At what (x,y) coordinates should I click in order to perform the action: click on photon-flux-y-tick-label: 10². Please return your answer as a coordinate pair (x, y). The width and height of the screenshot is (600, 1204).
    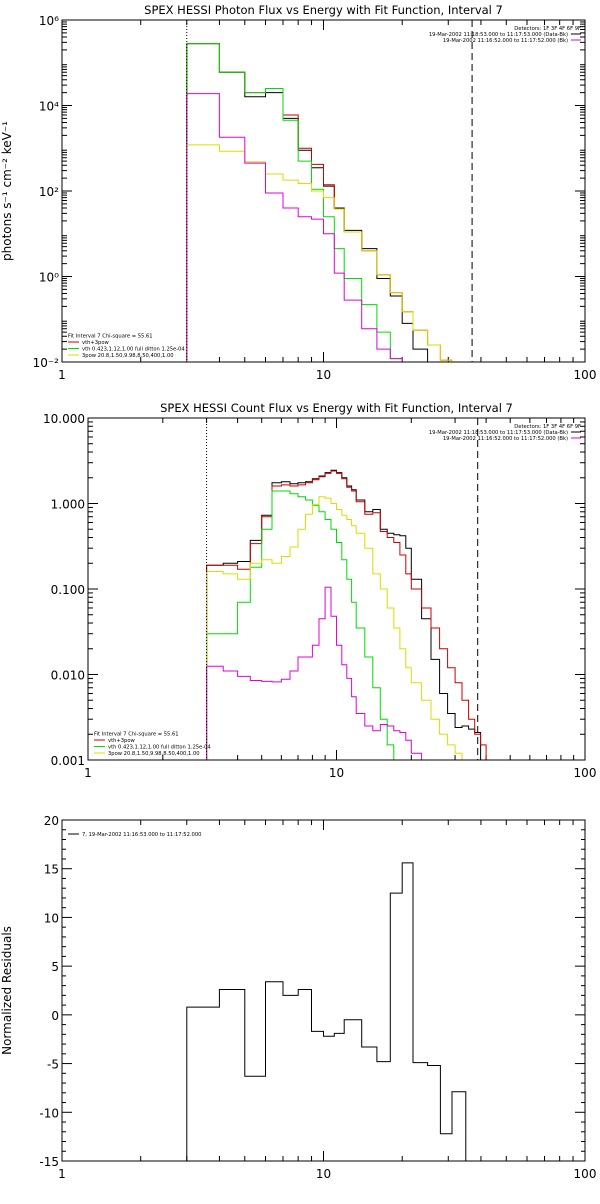
    Looking at the image, I should click on (49, 192).